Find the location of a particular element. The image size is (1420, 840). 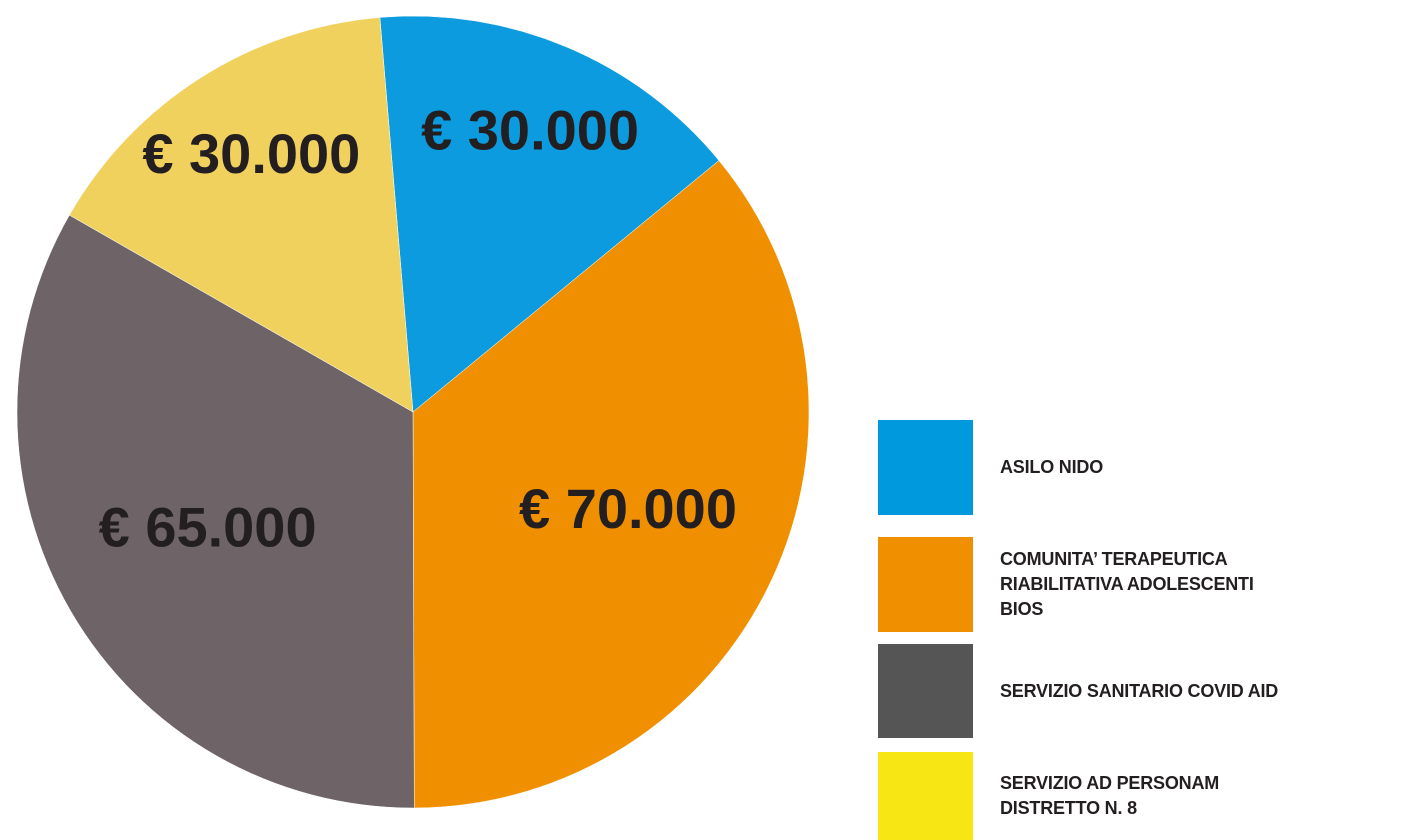

legend-label: SERVIZIO SANITARIO COVID AID is located at coordinates (1139, 690).